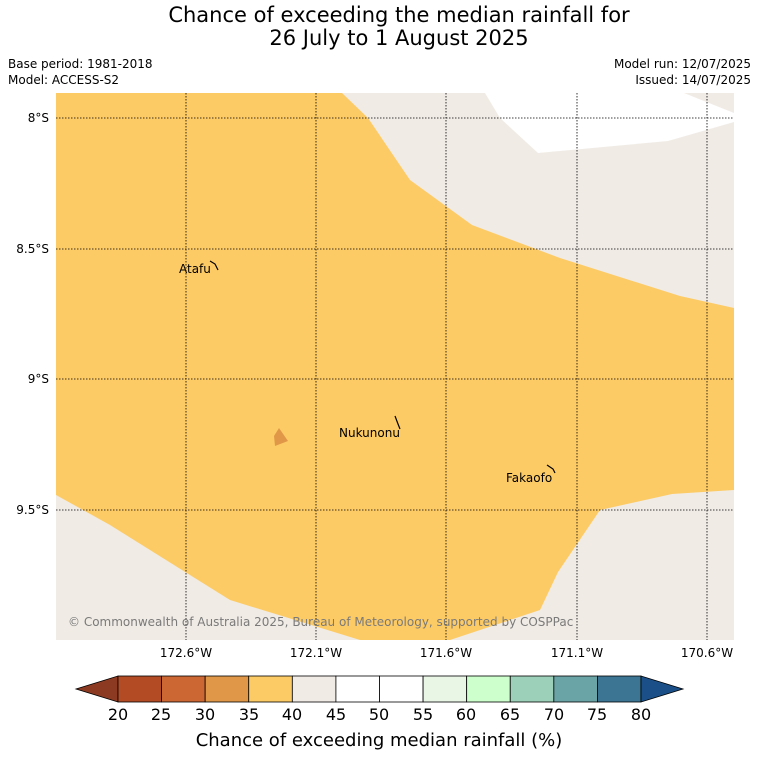  I want to click on lon-label-170-6w: 170.6°W, so click(707, 653).